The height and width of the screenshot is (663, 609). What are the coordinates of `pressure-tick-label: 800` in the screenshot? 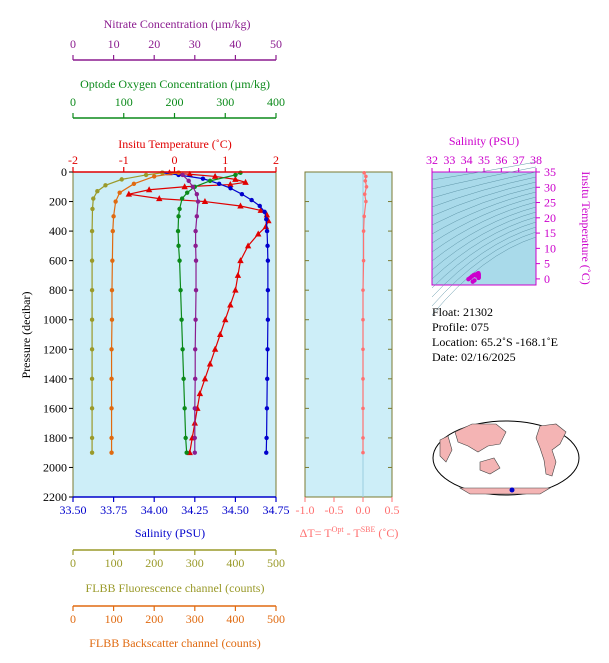 It's located at (58, 290).